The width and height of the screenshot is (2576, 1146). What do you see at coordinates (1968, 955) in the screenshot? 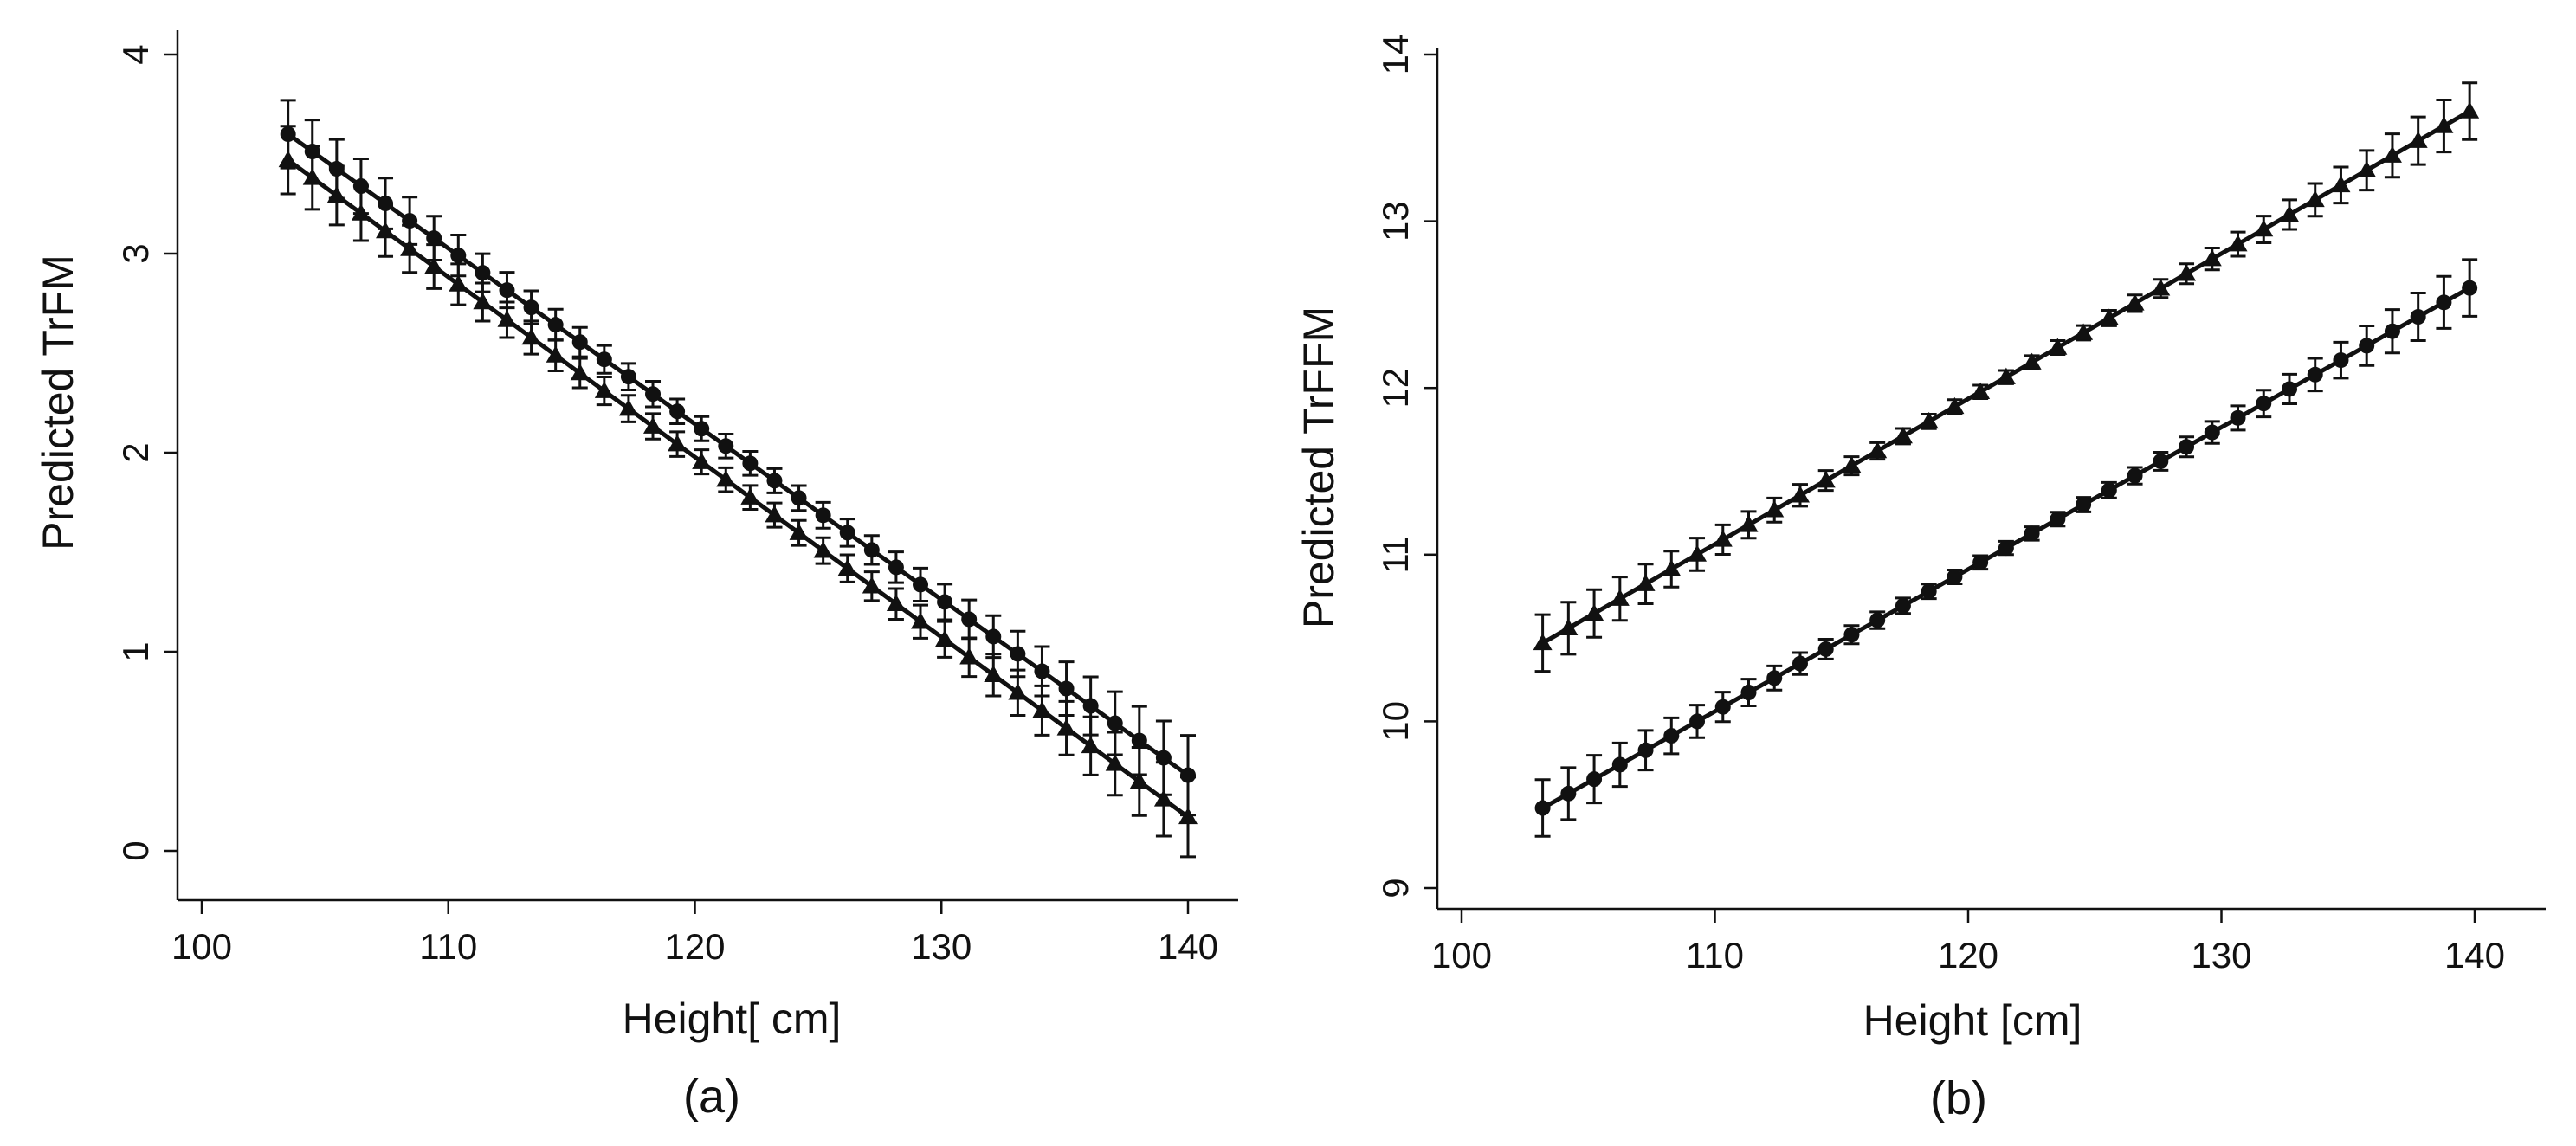
I see `x-tick-label: 120` at bounding box center [1968, 955].